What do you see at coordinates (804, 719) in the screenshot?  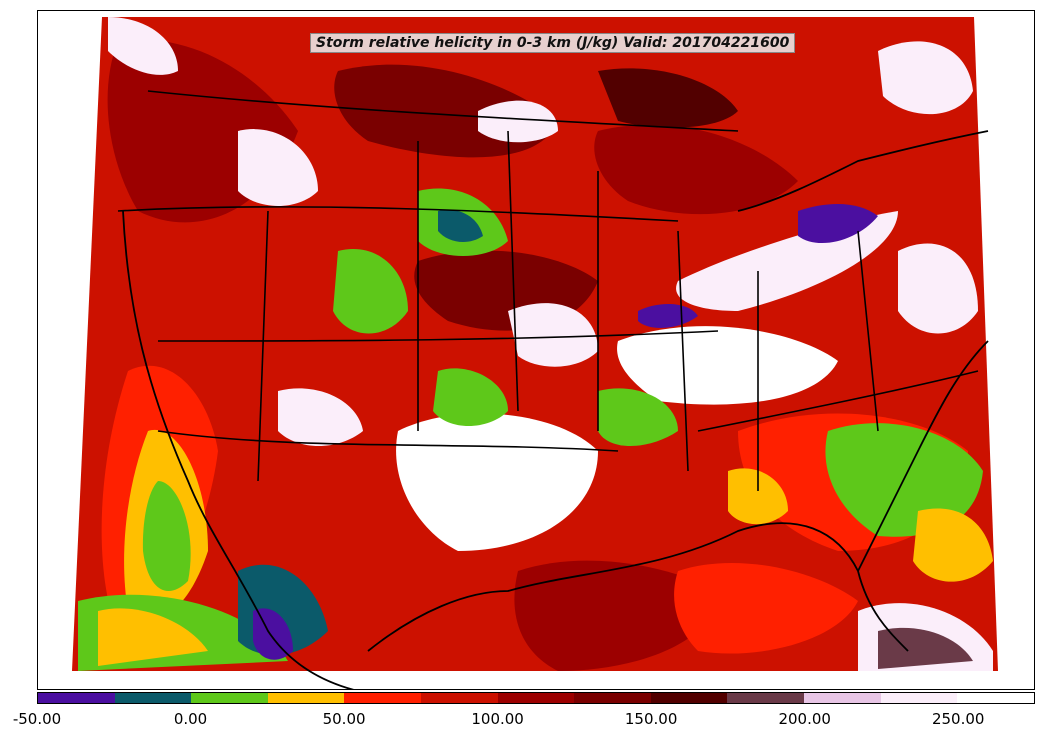 I see `colorbar-tick-label: 200.00` at bounding box center [804, 719].